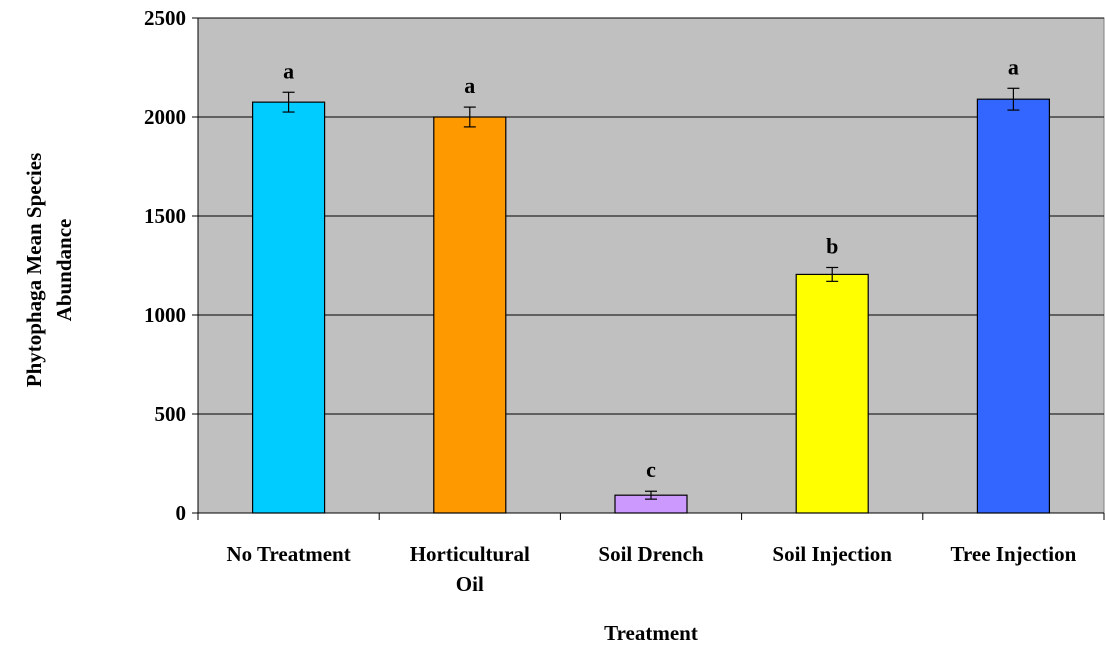  I want to click on category-label: No Treatment, so click(288, 554).